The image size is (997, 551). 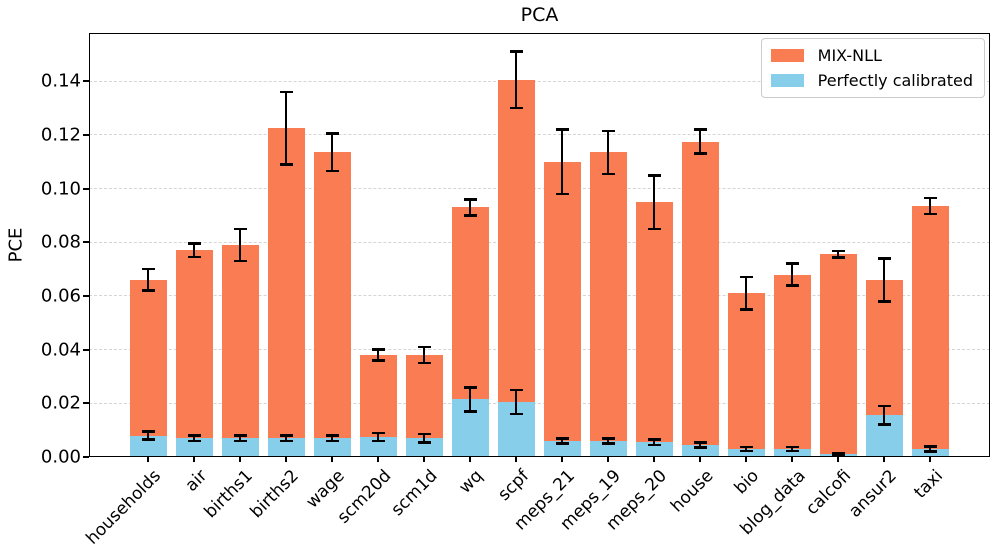 What do you see at coordinates (332, 447) in the screenshot?
I see `bar-perfectly-calibrated-wage` at bounding box center [332, 447].